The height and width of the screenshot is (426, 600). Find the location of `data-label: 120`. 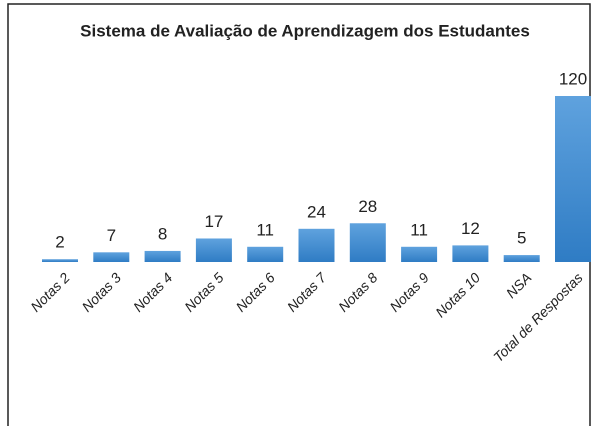

data-label: 120 is located at coordinates (573, 78).